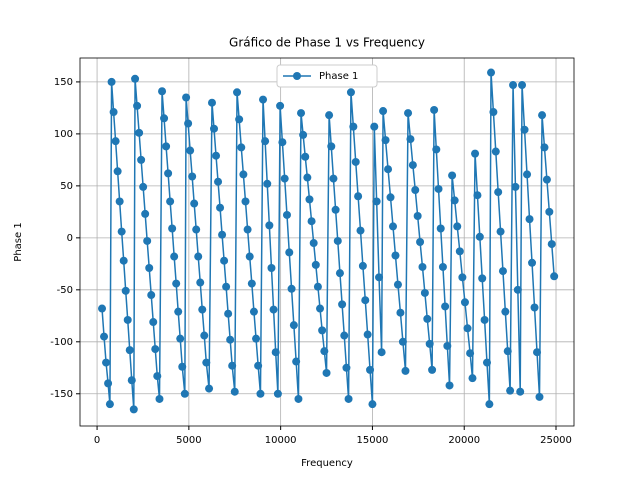  I want to click on legend-label: Phase 1, so click(338, 76).